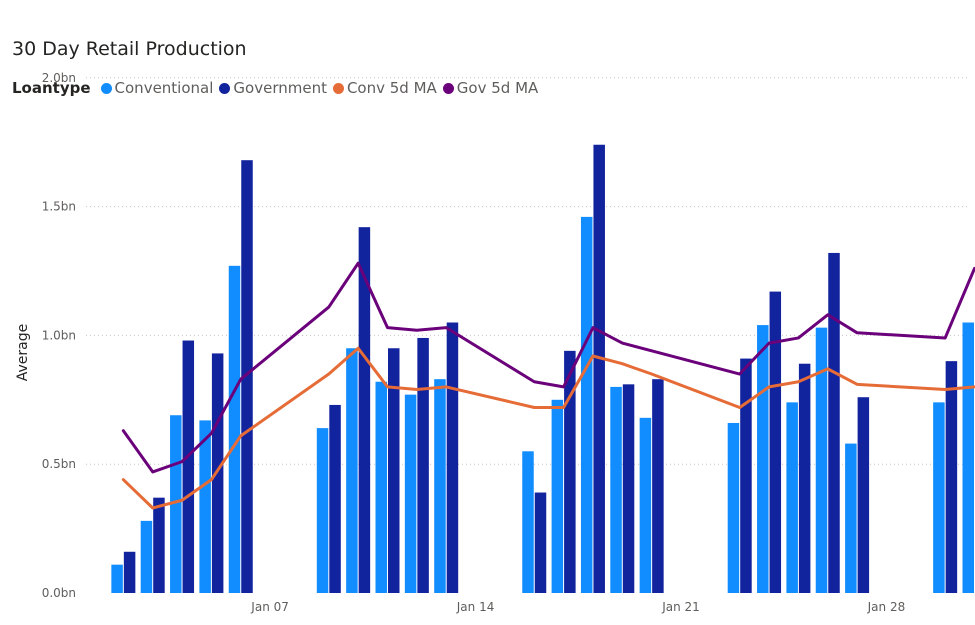  What do you see at coordinates (51, 88) in the screenshot?
I see `legend-title: Loantype` at bounding box center [51, 88].